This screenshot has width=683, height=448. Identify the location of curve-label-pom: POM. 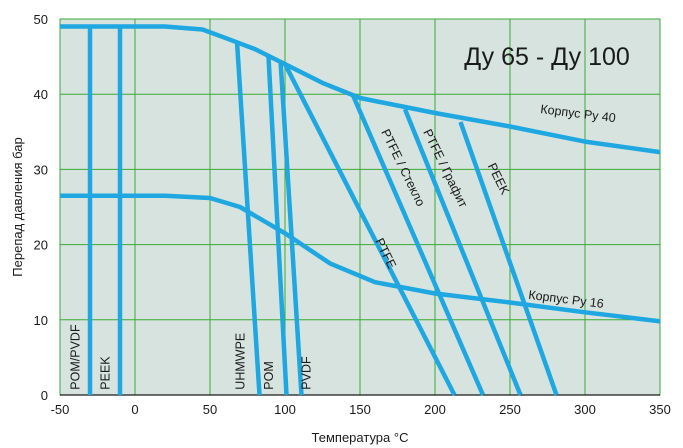
(269, 375).